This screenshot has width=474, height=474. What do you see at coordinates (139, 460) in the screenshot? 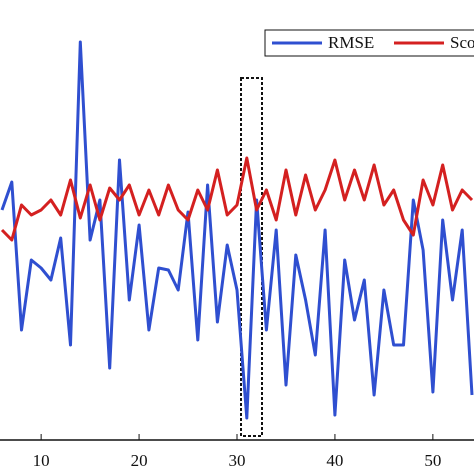
I see `x-tick-label: 20` at bounding box center [139, 460].